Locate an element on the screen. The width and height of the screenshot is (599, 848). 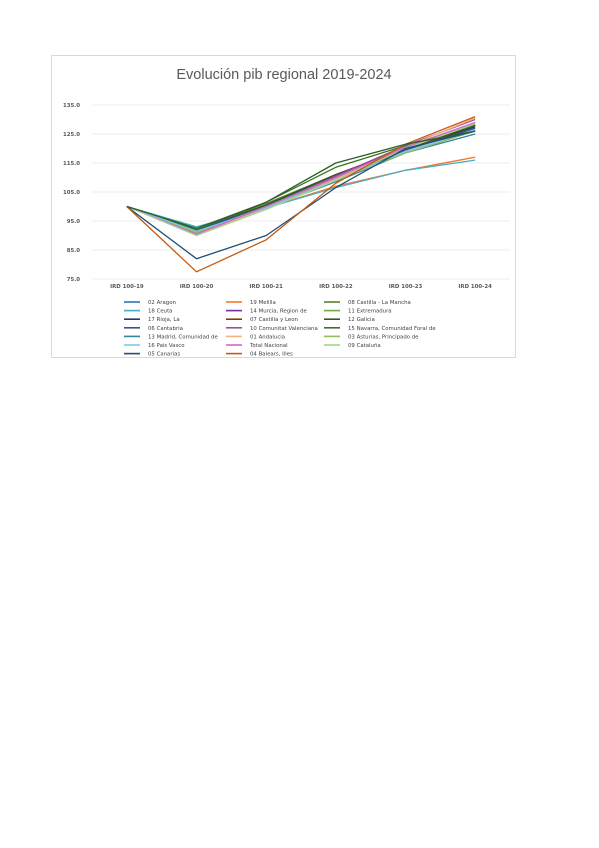
legend-label: 01 Andalucia is located at coordinates (267, 337).